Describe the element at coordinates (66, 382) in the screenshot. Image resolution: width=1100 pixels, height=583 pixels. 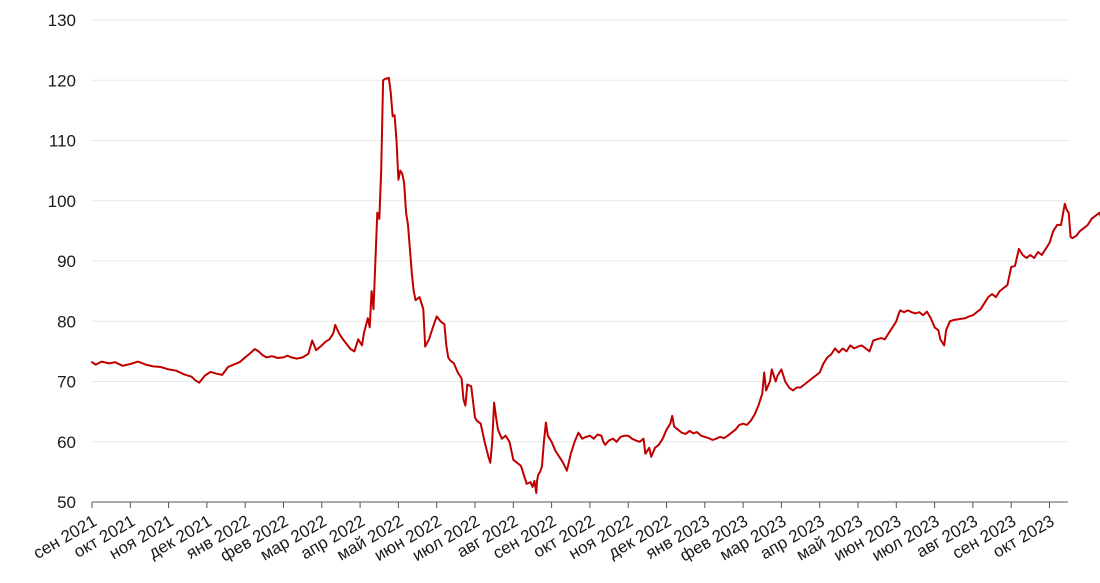
I see `y-tick-label: 70` at that location.